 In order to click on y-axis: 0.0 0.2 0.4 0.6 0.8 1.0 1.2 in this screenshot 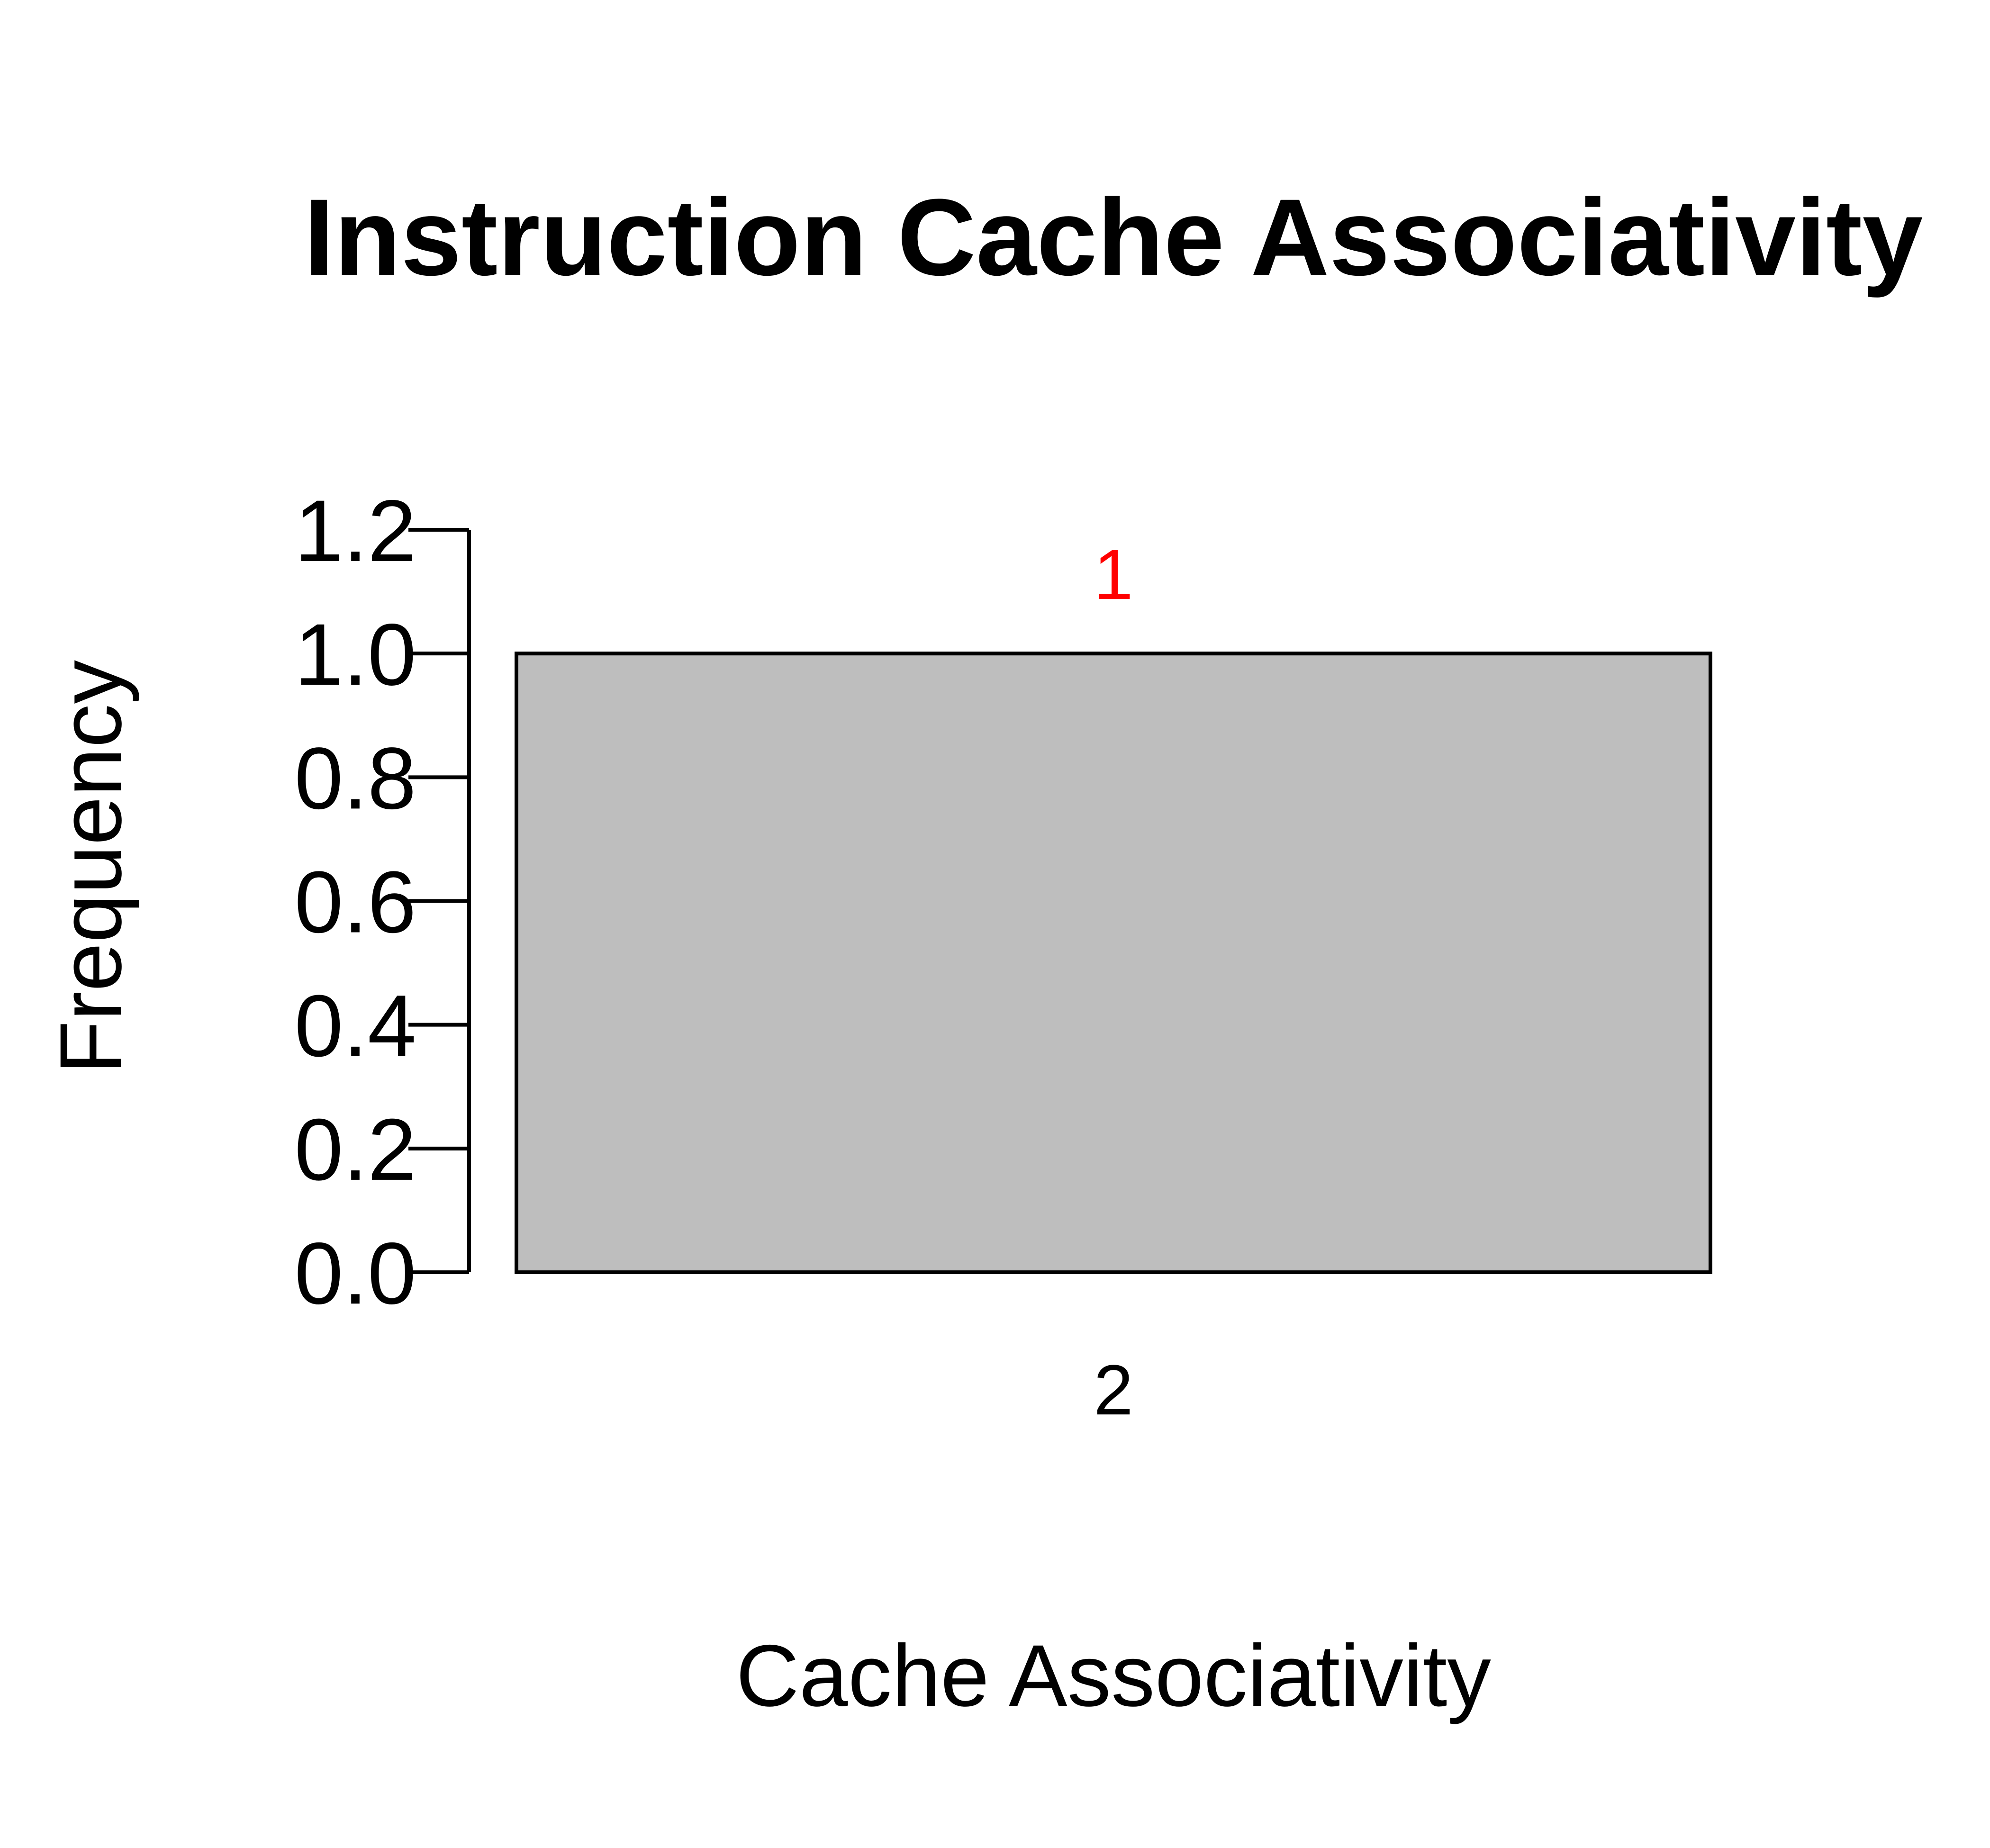, I will do `click(382, 903)`.